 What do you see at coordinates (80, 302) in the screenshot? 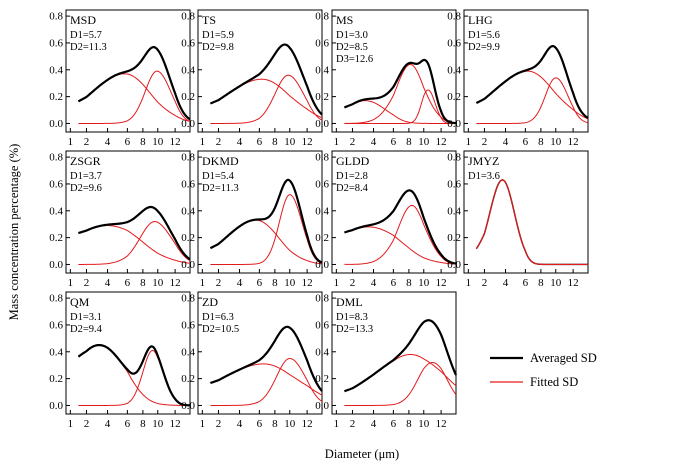
I see `panel-name: QM` at bounding box center [80, 302].